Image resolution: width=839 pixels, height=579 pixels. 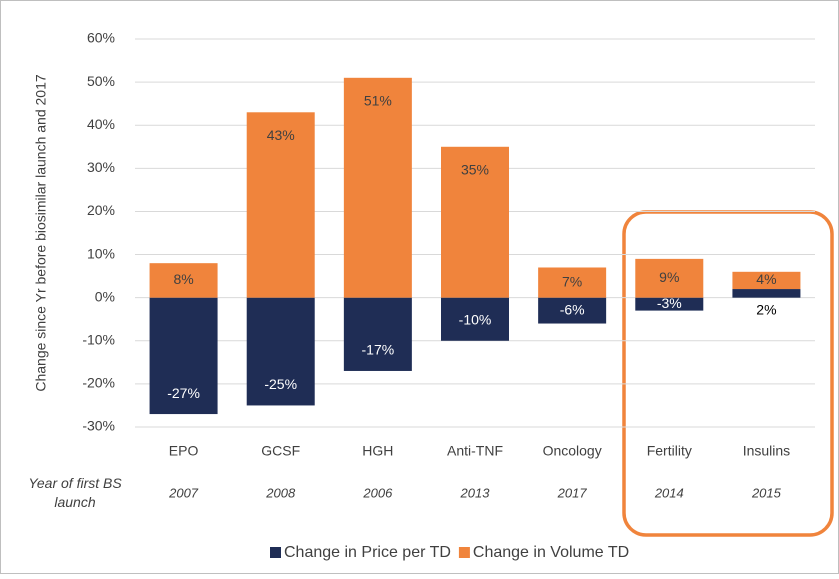 I want to click on data-label: -27%, so click(x=183, y=393).